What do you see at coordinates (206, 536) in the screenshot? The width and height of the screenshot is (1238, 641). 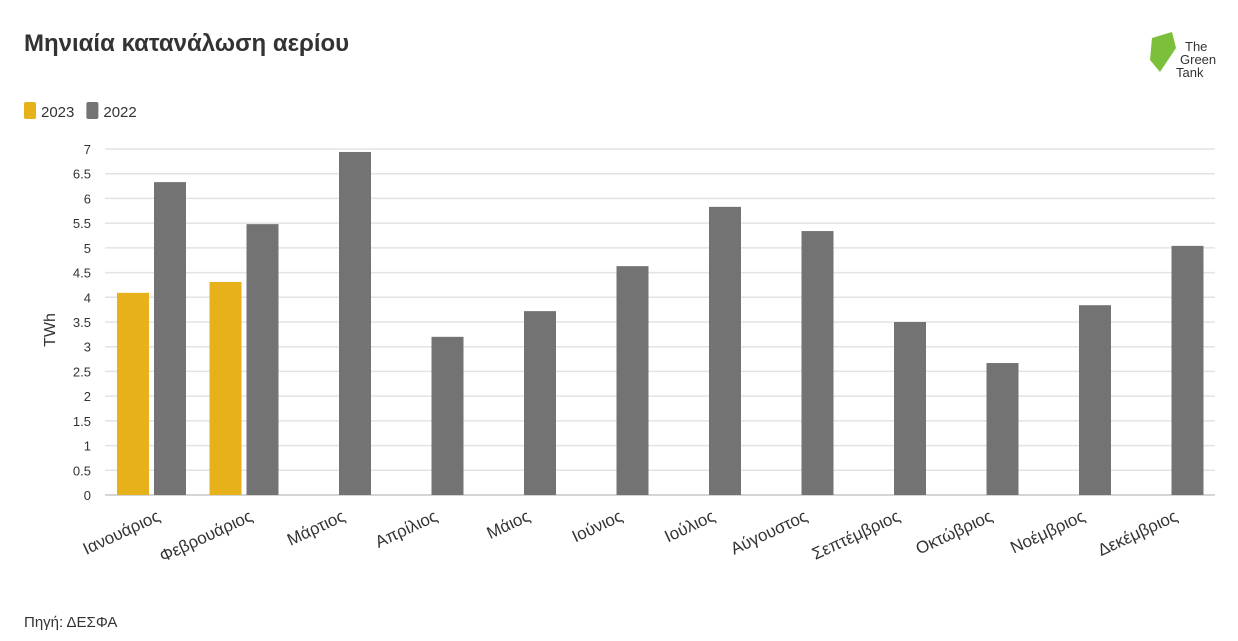 I see `x-tick-label: Φεβρουάριος` at bounding box center [206, 536].